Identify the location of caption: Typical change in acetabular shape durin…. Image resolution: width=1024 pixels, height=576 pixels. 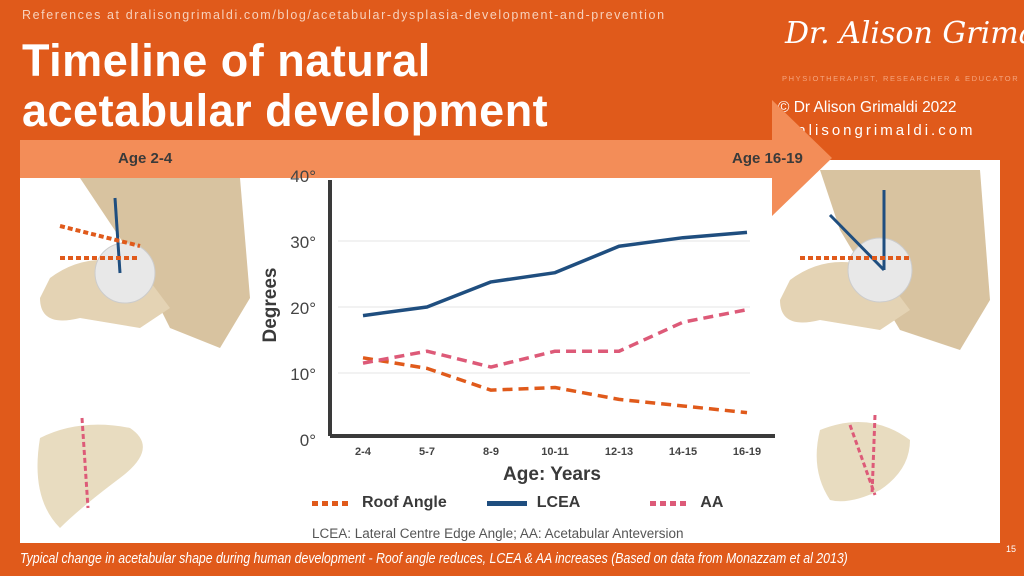
(434, 558).